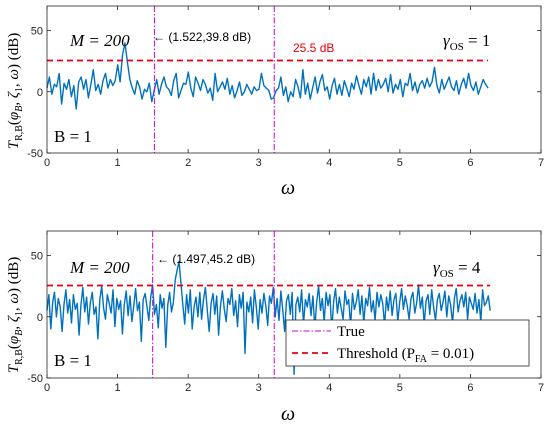  I want to click on top-x-tick-label: 2, so click(188, 163).